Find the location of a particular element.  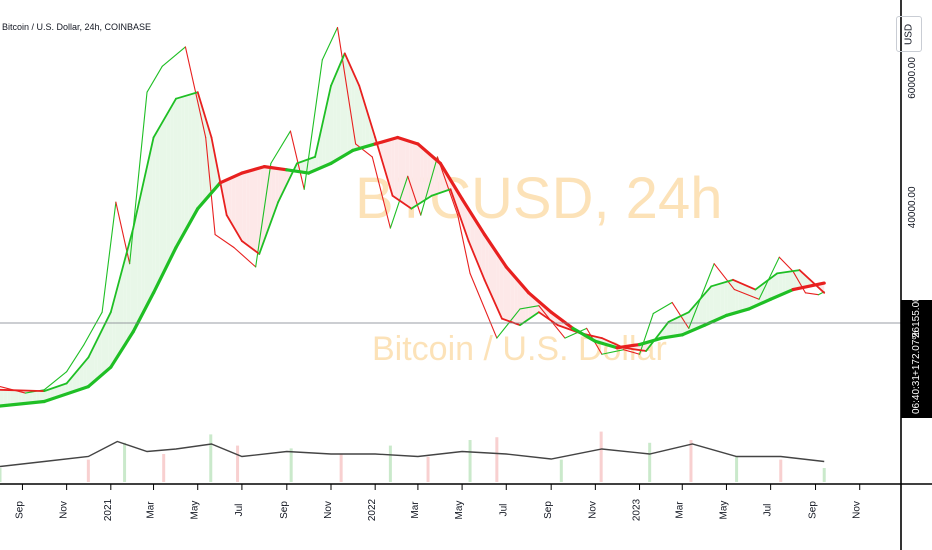

oscillator-line is located at coordinates (412, 454).